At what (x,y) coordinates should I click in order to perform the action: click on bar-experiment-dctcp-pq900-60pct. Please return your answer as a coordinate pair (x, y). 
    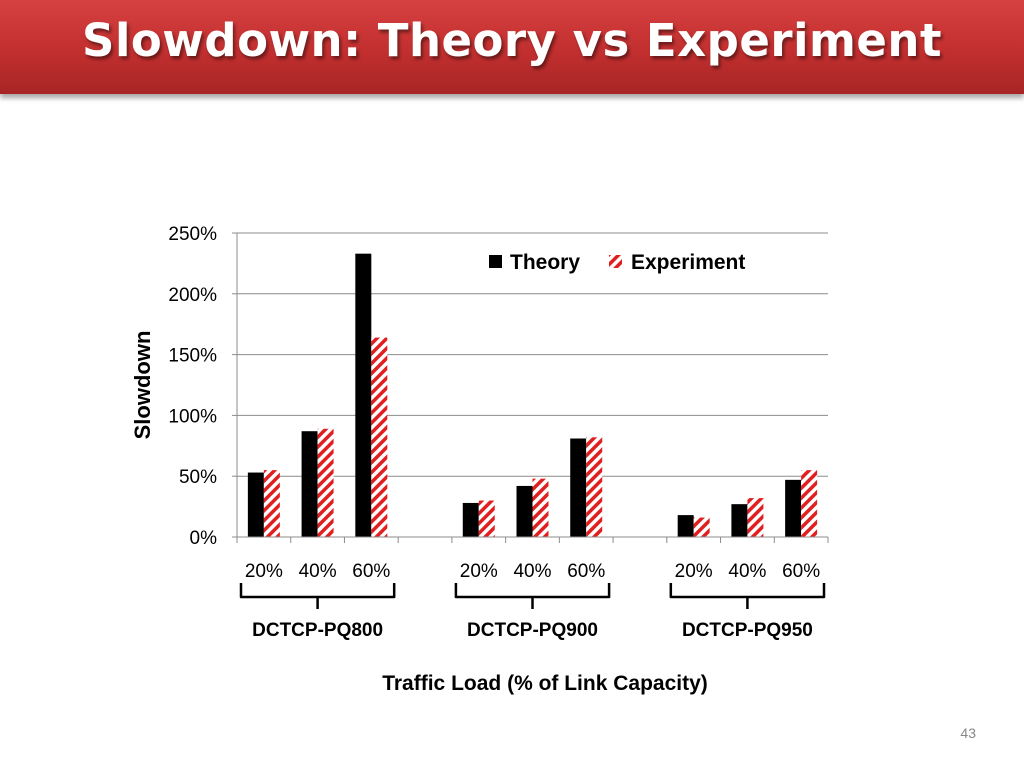
    Looking at the image, I should click on (594, 487).